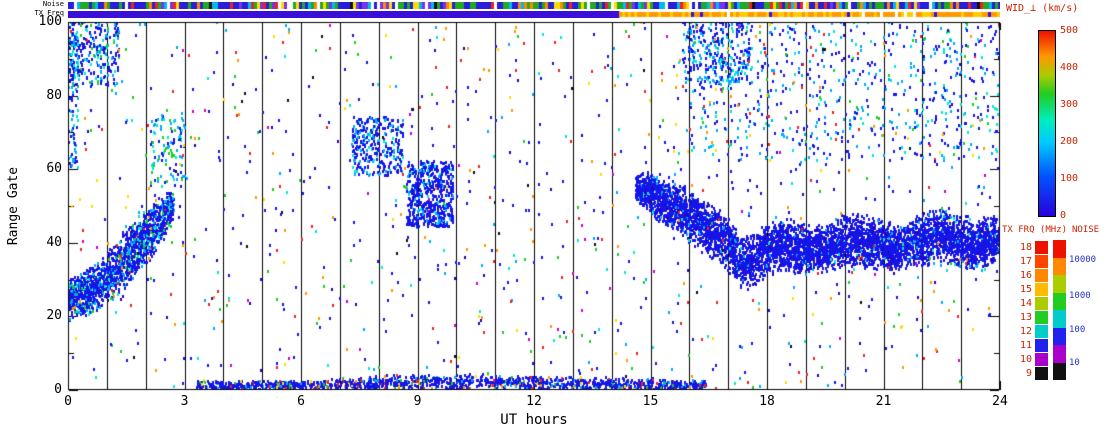 Image resolution: width=1118 pixels, height=435 pixels. Describe the element at coordinates (1035, 230) in the screenshot. I see `txfrq-legend-title: TX FRQ (MHz)` at that location.